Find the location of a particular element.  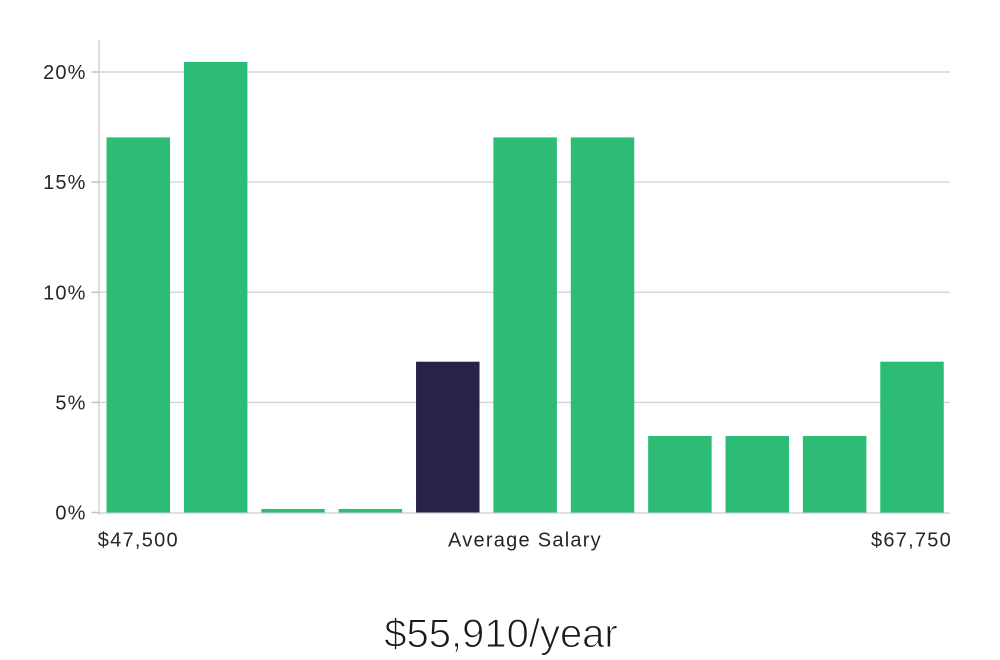

svg-text: $55,910/year is located at coordinates (501, 634).